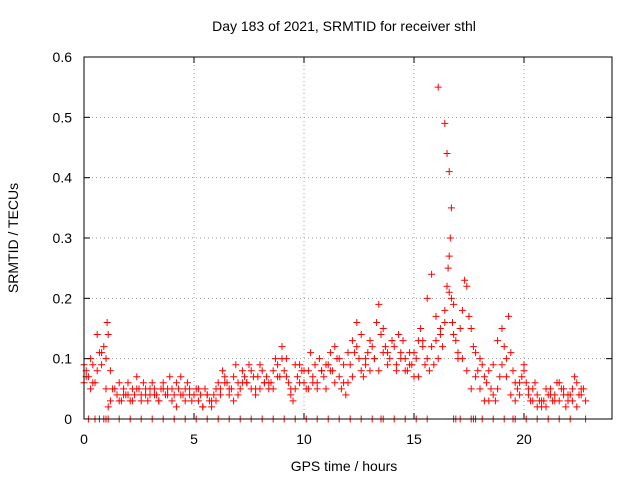  I want to click on y-tick-label: 0.3, so click(63, 238).